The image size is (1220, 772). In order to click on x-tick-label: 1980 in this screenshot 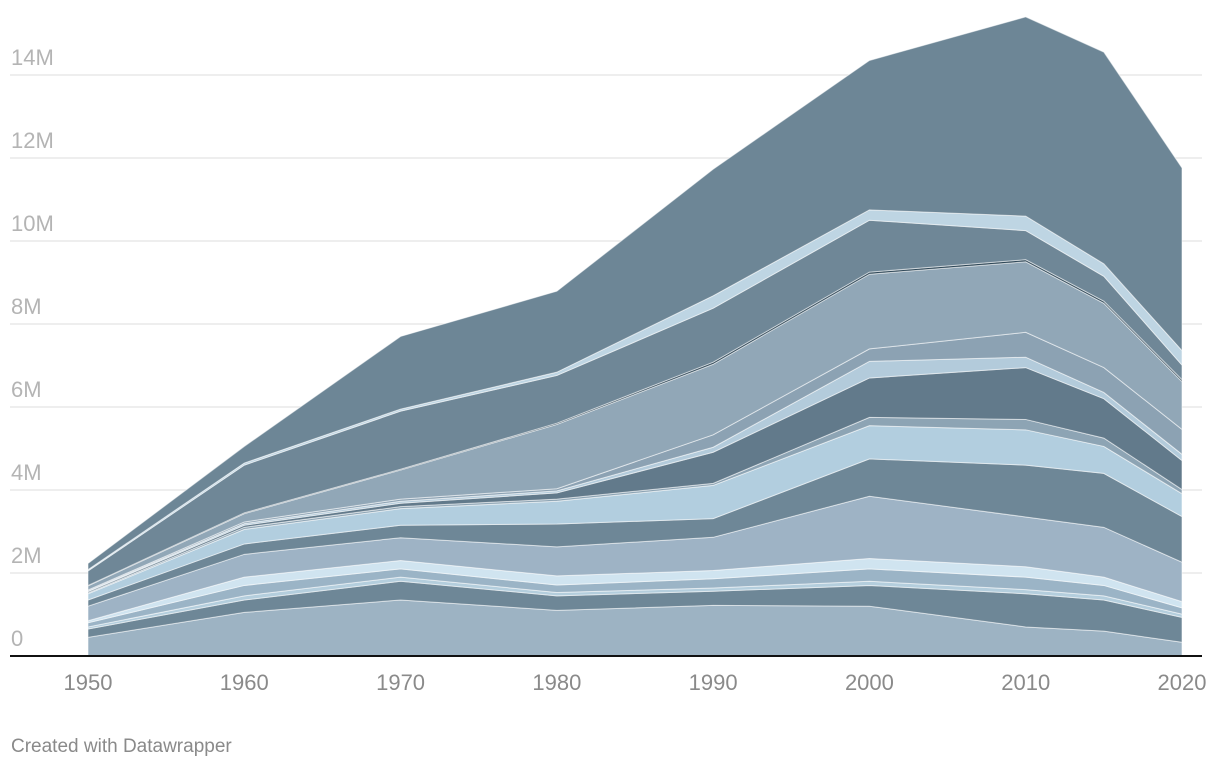, I will do `click(556, 682)`.